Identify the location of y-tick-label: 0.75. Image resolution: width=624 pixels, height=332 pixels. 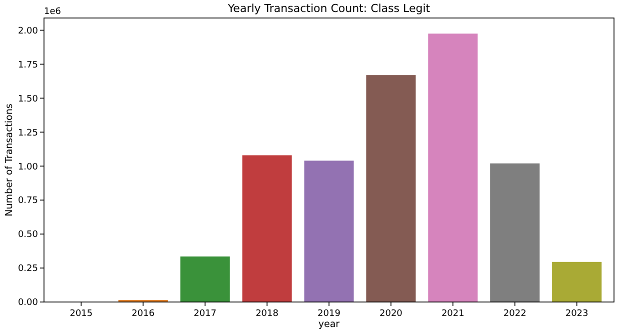
(28, 201).